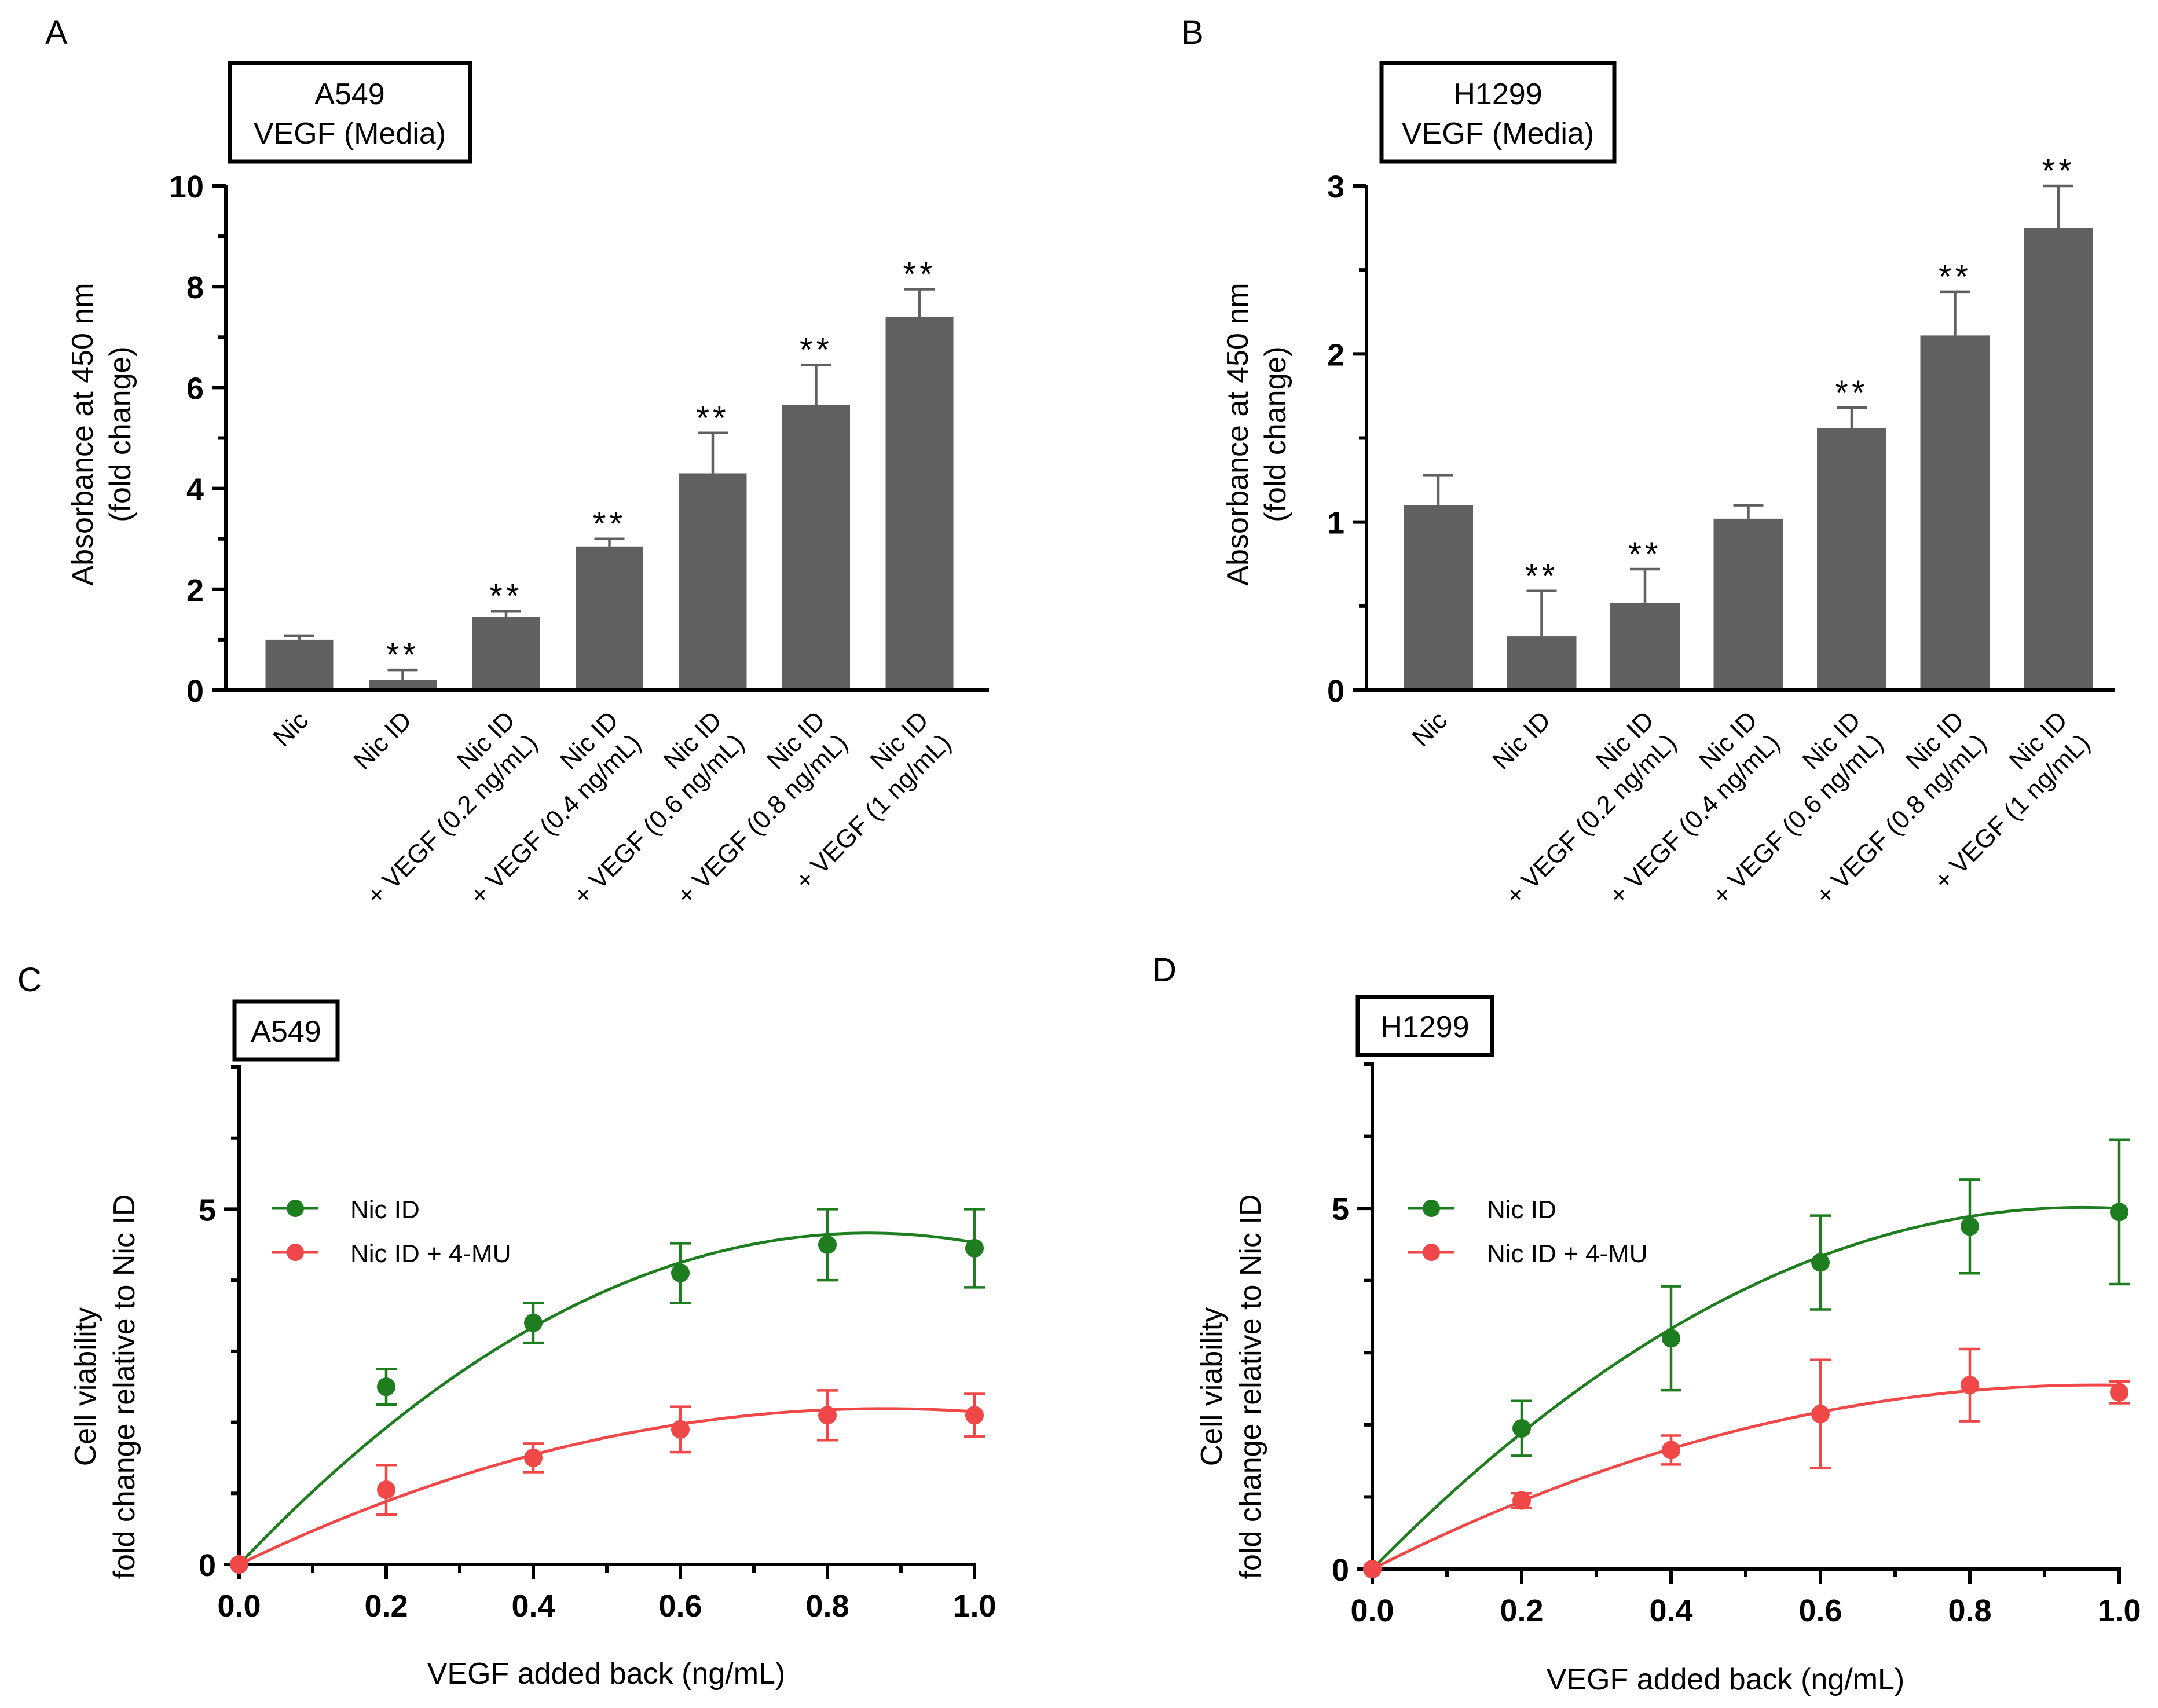  Describe the element at coordinates (195, 388) in the screenshot. I see `pa-y-tick-label: 6` at that location.